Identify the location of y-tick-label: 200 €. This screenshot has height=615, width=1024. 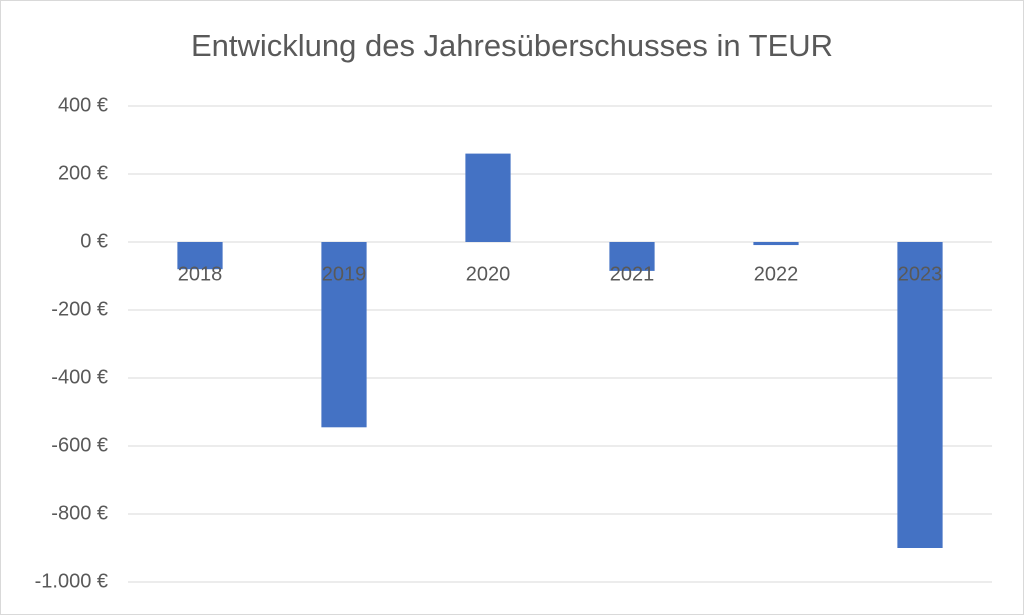
(83, 173).